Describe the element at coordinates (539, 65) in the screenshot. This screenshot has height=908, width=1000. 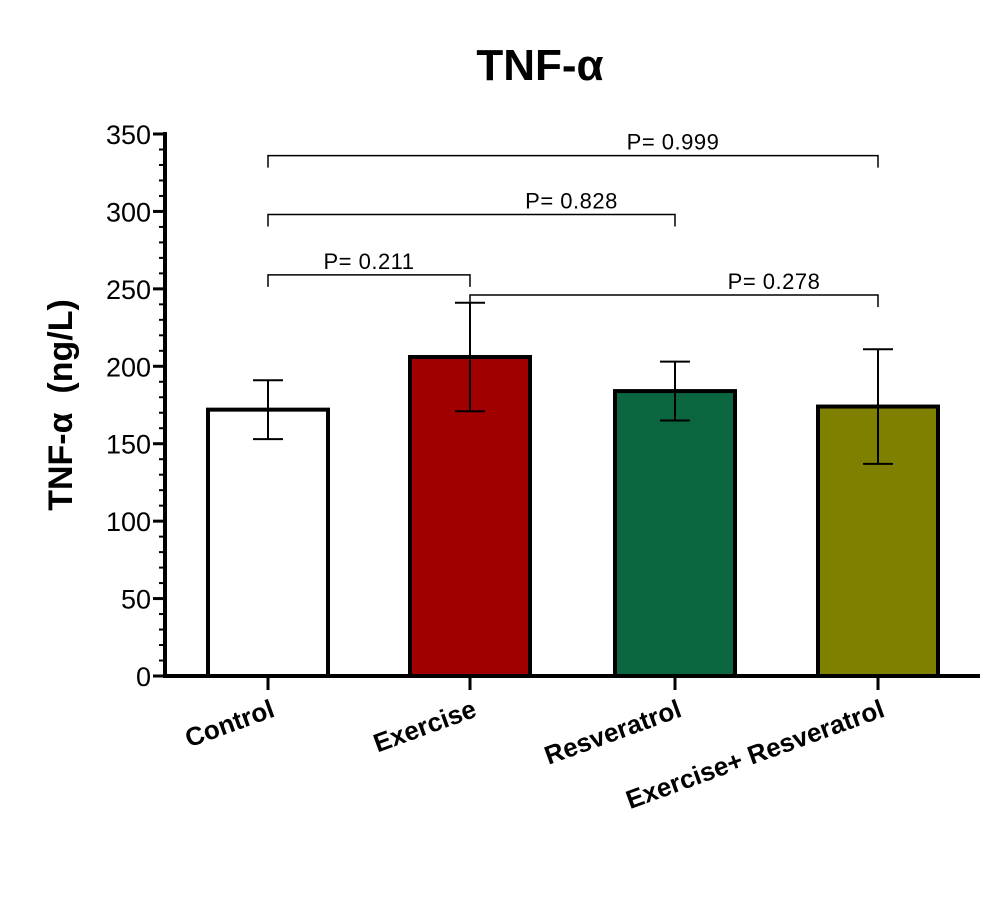
I see `chart-title: TNF-α` at that location.